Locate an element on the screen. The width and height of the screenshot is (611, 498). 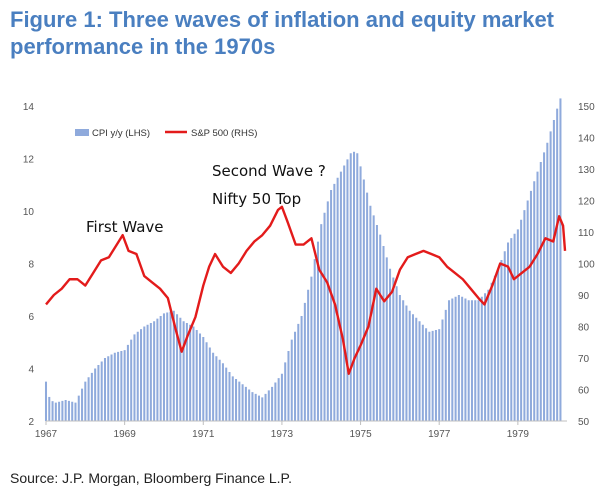
x-tick-label: 1979 is located at coordinates (518, 434).